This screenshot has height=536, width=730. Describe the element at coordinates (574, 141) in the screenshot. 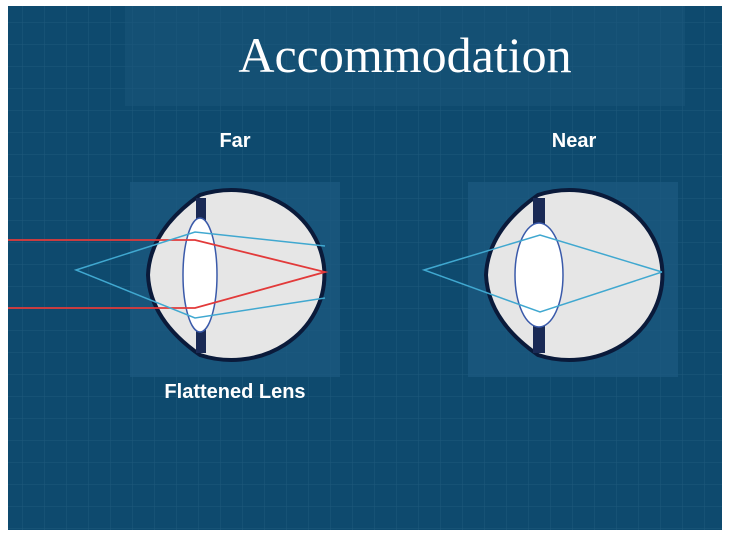

I see `panel-label: Near` at that location.